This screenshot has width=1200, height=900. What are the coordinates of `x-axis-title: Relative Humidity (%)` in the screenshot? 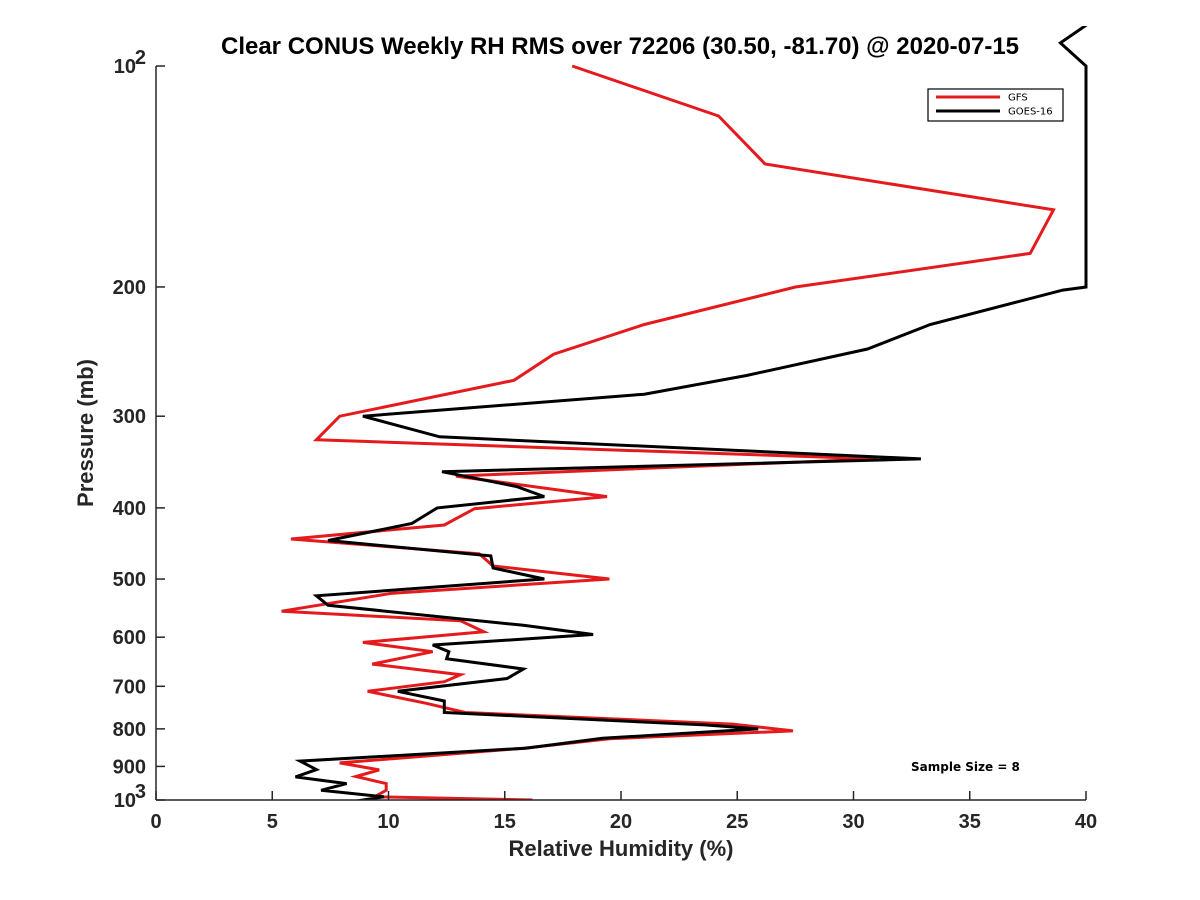 It's located at (621, 848).